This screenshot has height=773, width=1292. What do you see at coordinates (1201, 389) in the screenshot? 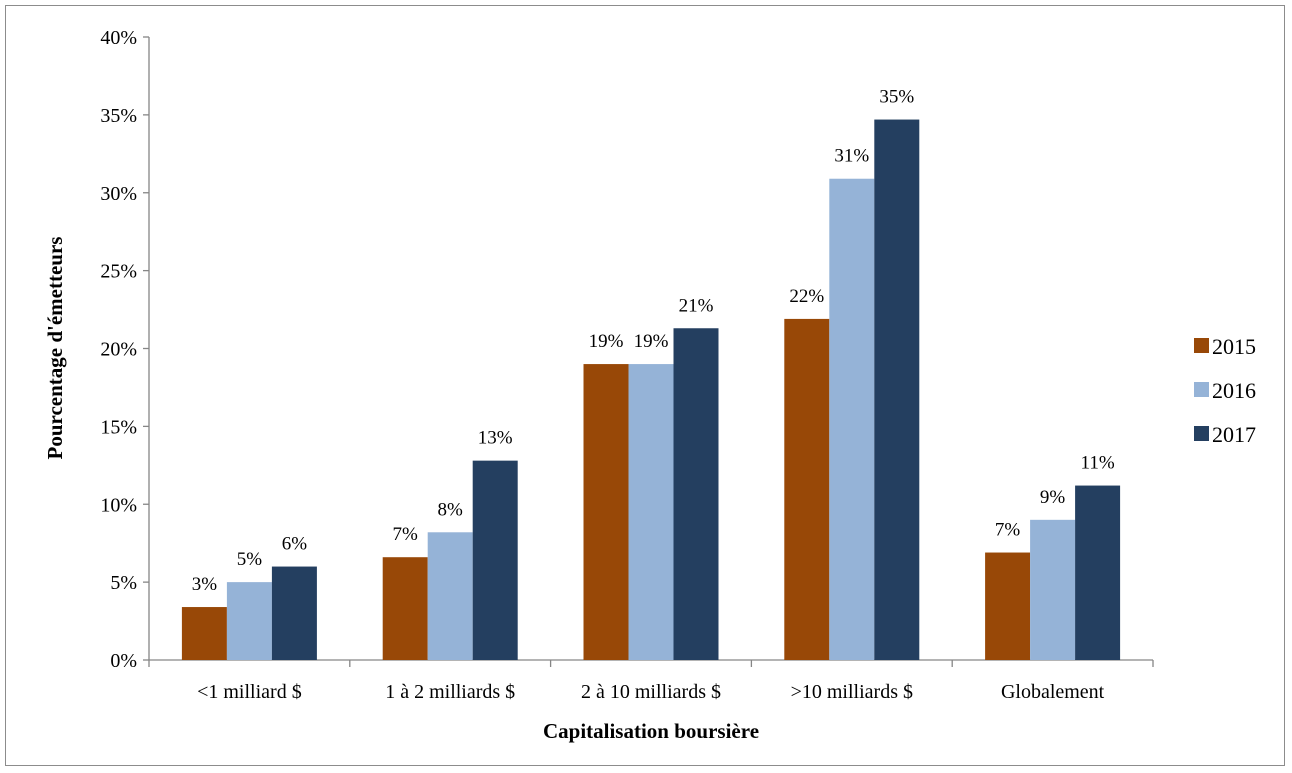
I see `legend-swatch-2016` at bounding box center [1201, 389].